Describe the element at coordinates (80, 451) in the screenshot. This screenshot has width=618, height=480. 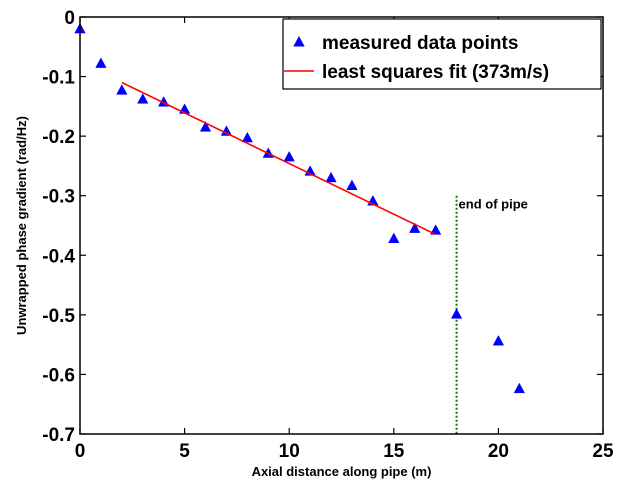
I see `x-tick-label: 0` at that location.